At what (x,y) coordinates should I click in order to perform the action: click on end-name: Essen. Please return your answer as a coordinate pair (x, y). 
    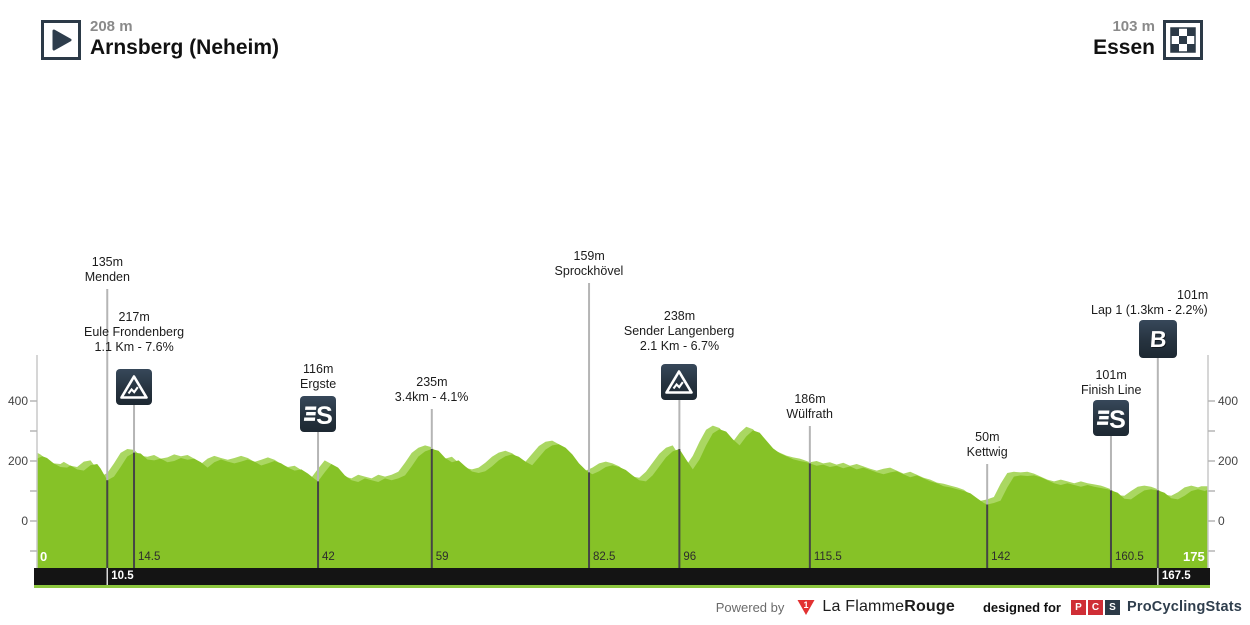
    Looking at the image, I should click on (1124, 47).